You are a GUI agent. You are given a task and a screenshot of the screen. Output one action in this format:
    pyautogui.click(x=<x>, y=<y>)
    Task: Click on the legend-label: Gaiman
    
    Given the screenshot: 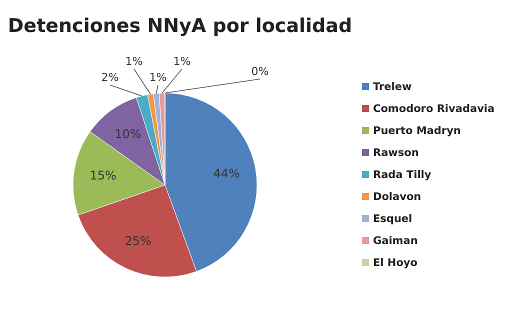 What is the action you would take?
    pyautogui.click(x=395, y=241)
    